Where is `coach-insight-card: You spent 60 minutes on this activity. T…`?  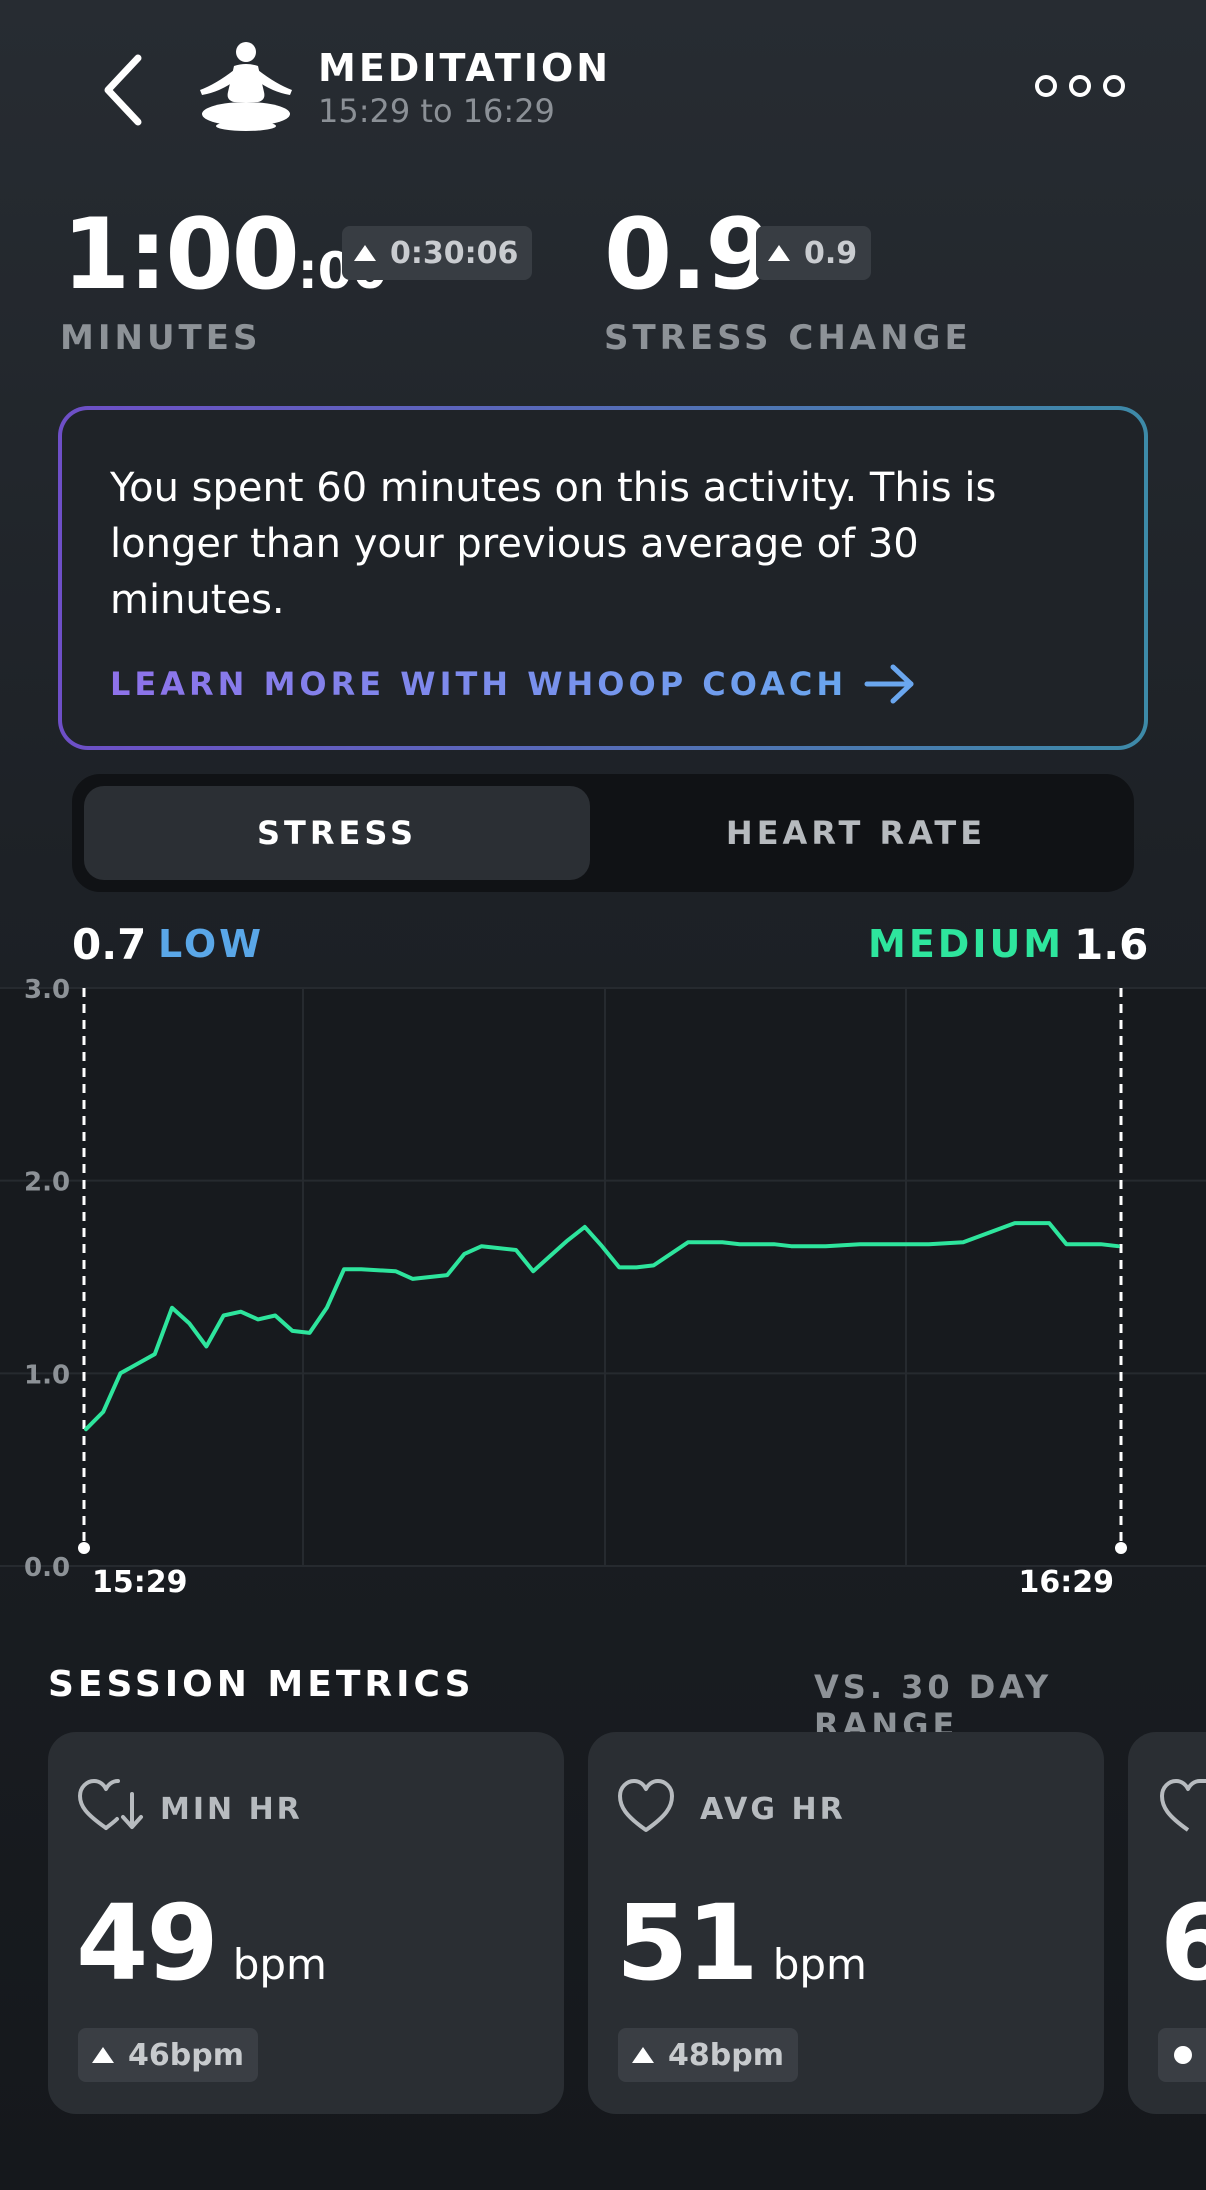 coach-insight-card: You spent 60 minutes on this activity. T… is located at coordinates (603, 578).